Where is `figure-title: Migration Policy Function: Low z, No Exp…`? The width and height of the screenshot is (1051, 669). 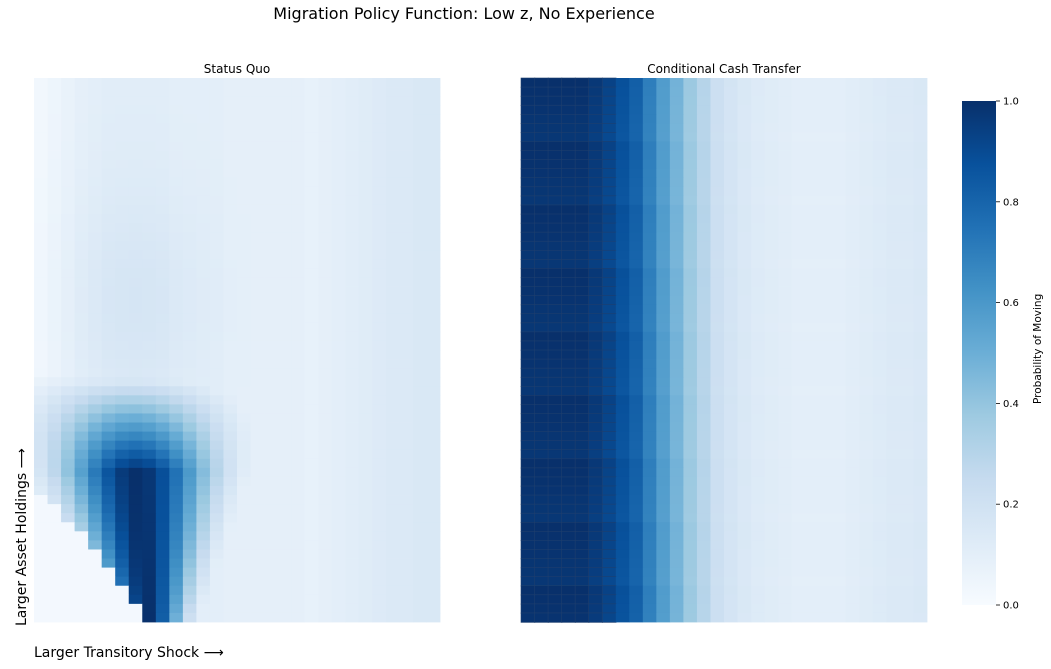
figure-title: Migration Policy Function: Low z, No Exp… is located at coordinates (464, 13).